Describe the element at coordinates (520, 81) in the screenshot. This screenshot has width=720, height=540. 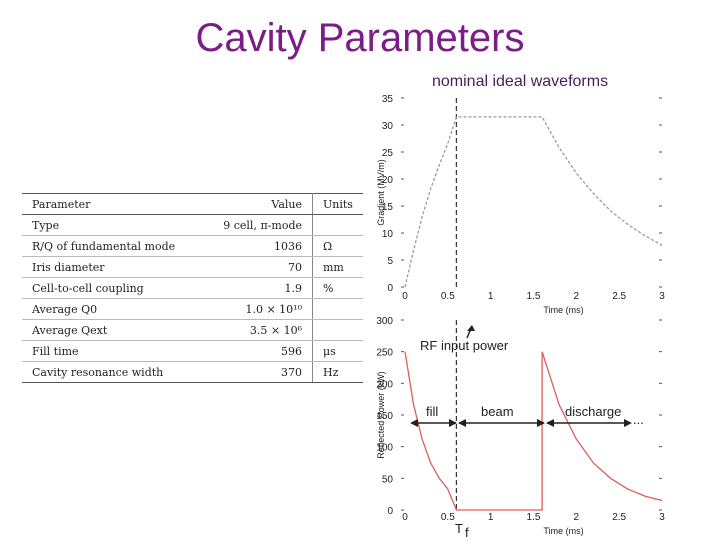
I see `slide-subtitle: nominal ideal waveforms` at that location.